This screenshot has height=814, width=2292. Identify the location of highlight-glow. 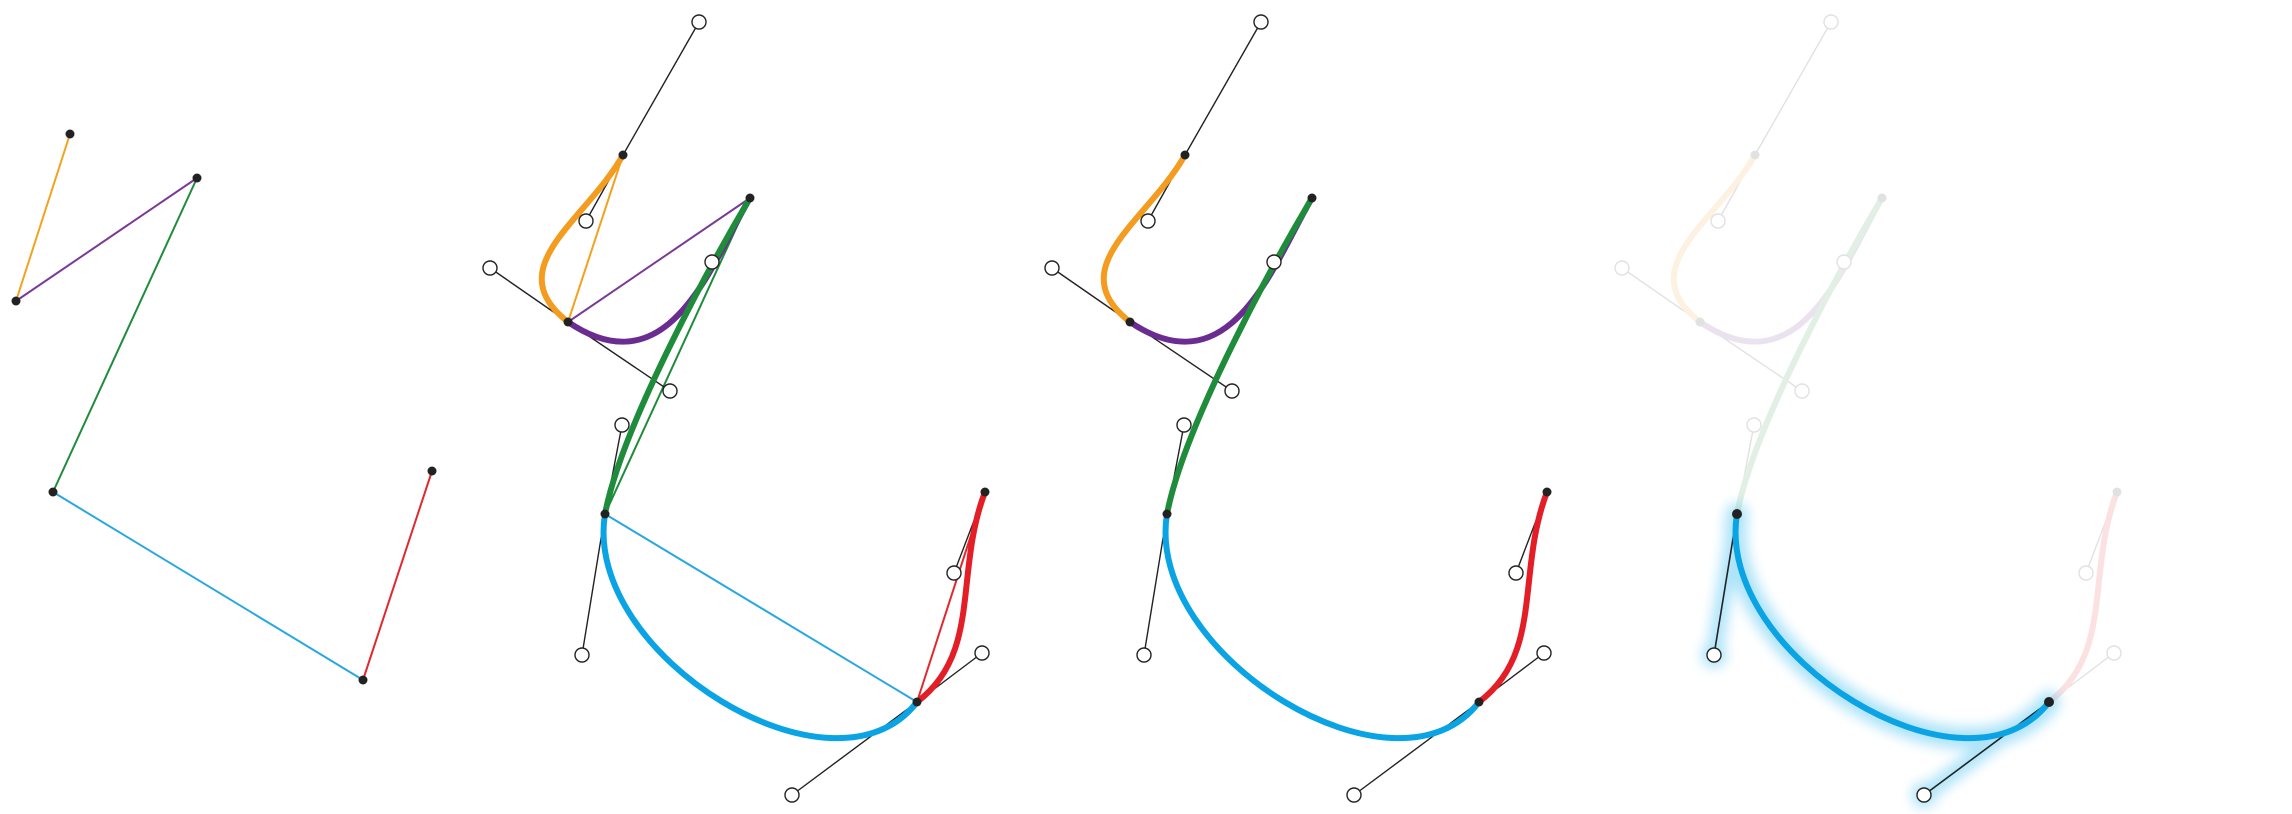
(1880, 655).